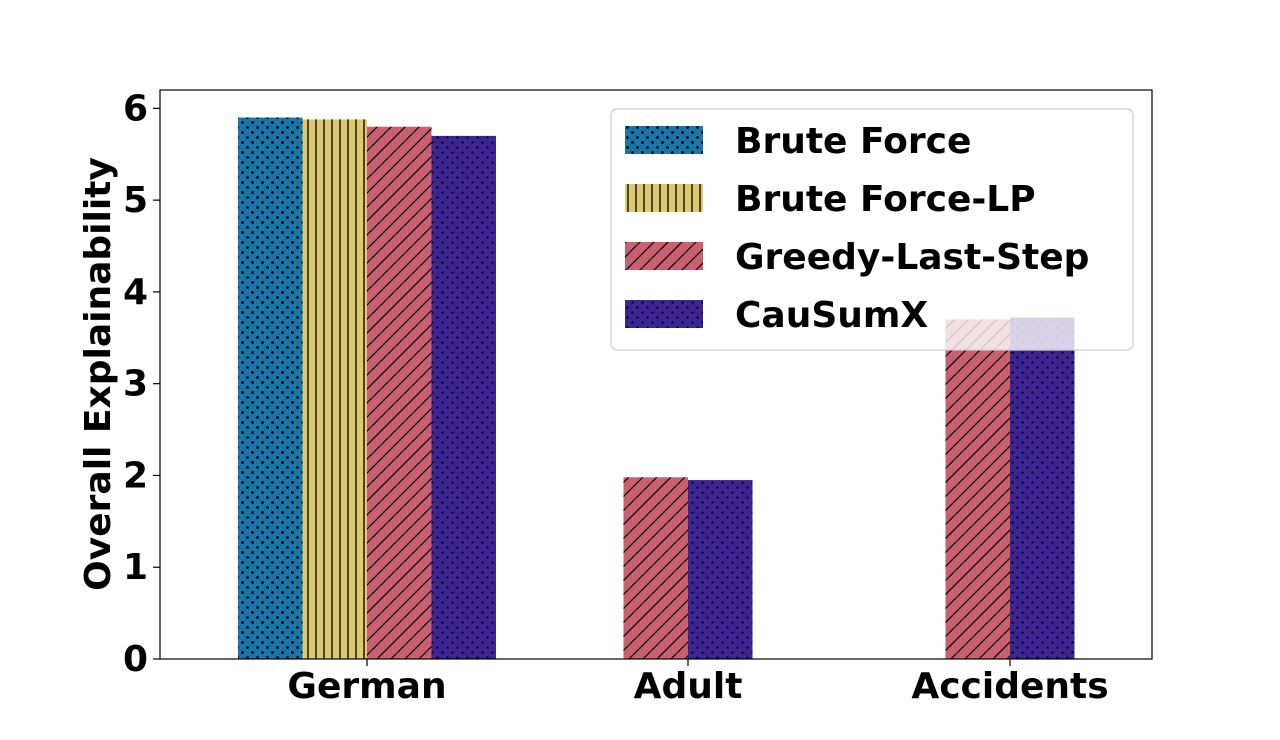 Image resolution: width=1280 pixels, height=740 pixels. Describe the element at coordinates (98, 374) in the screenshot. I see `y-axis-label: Overall Explainability` at that location.